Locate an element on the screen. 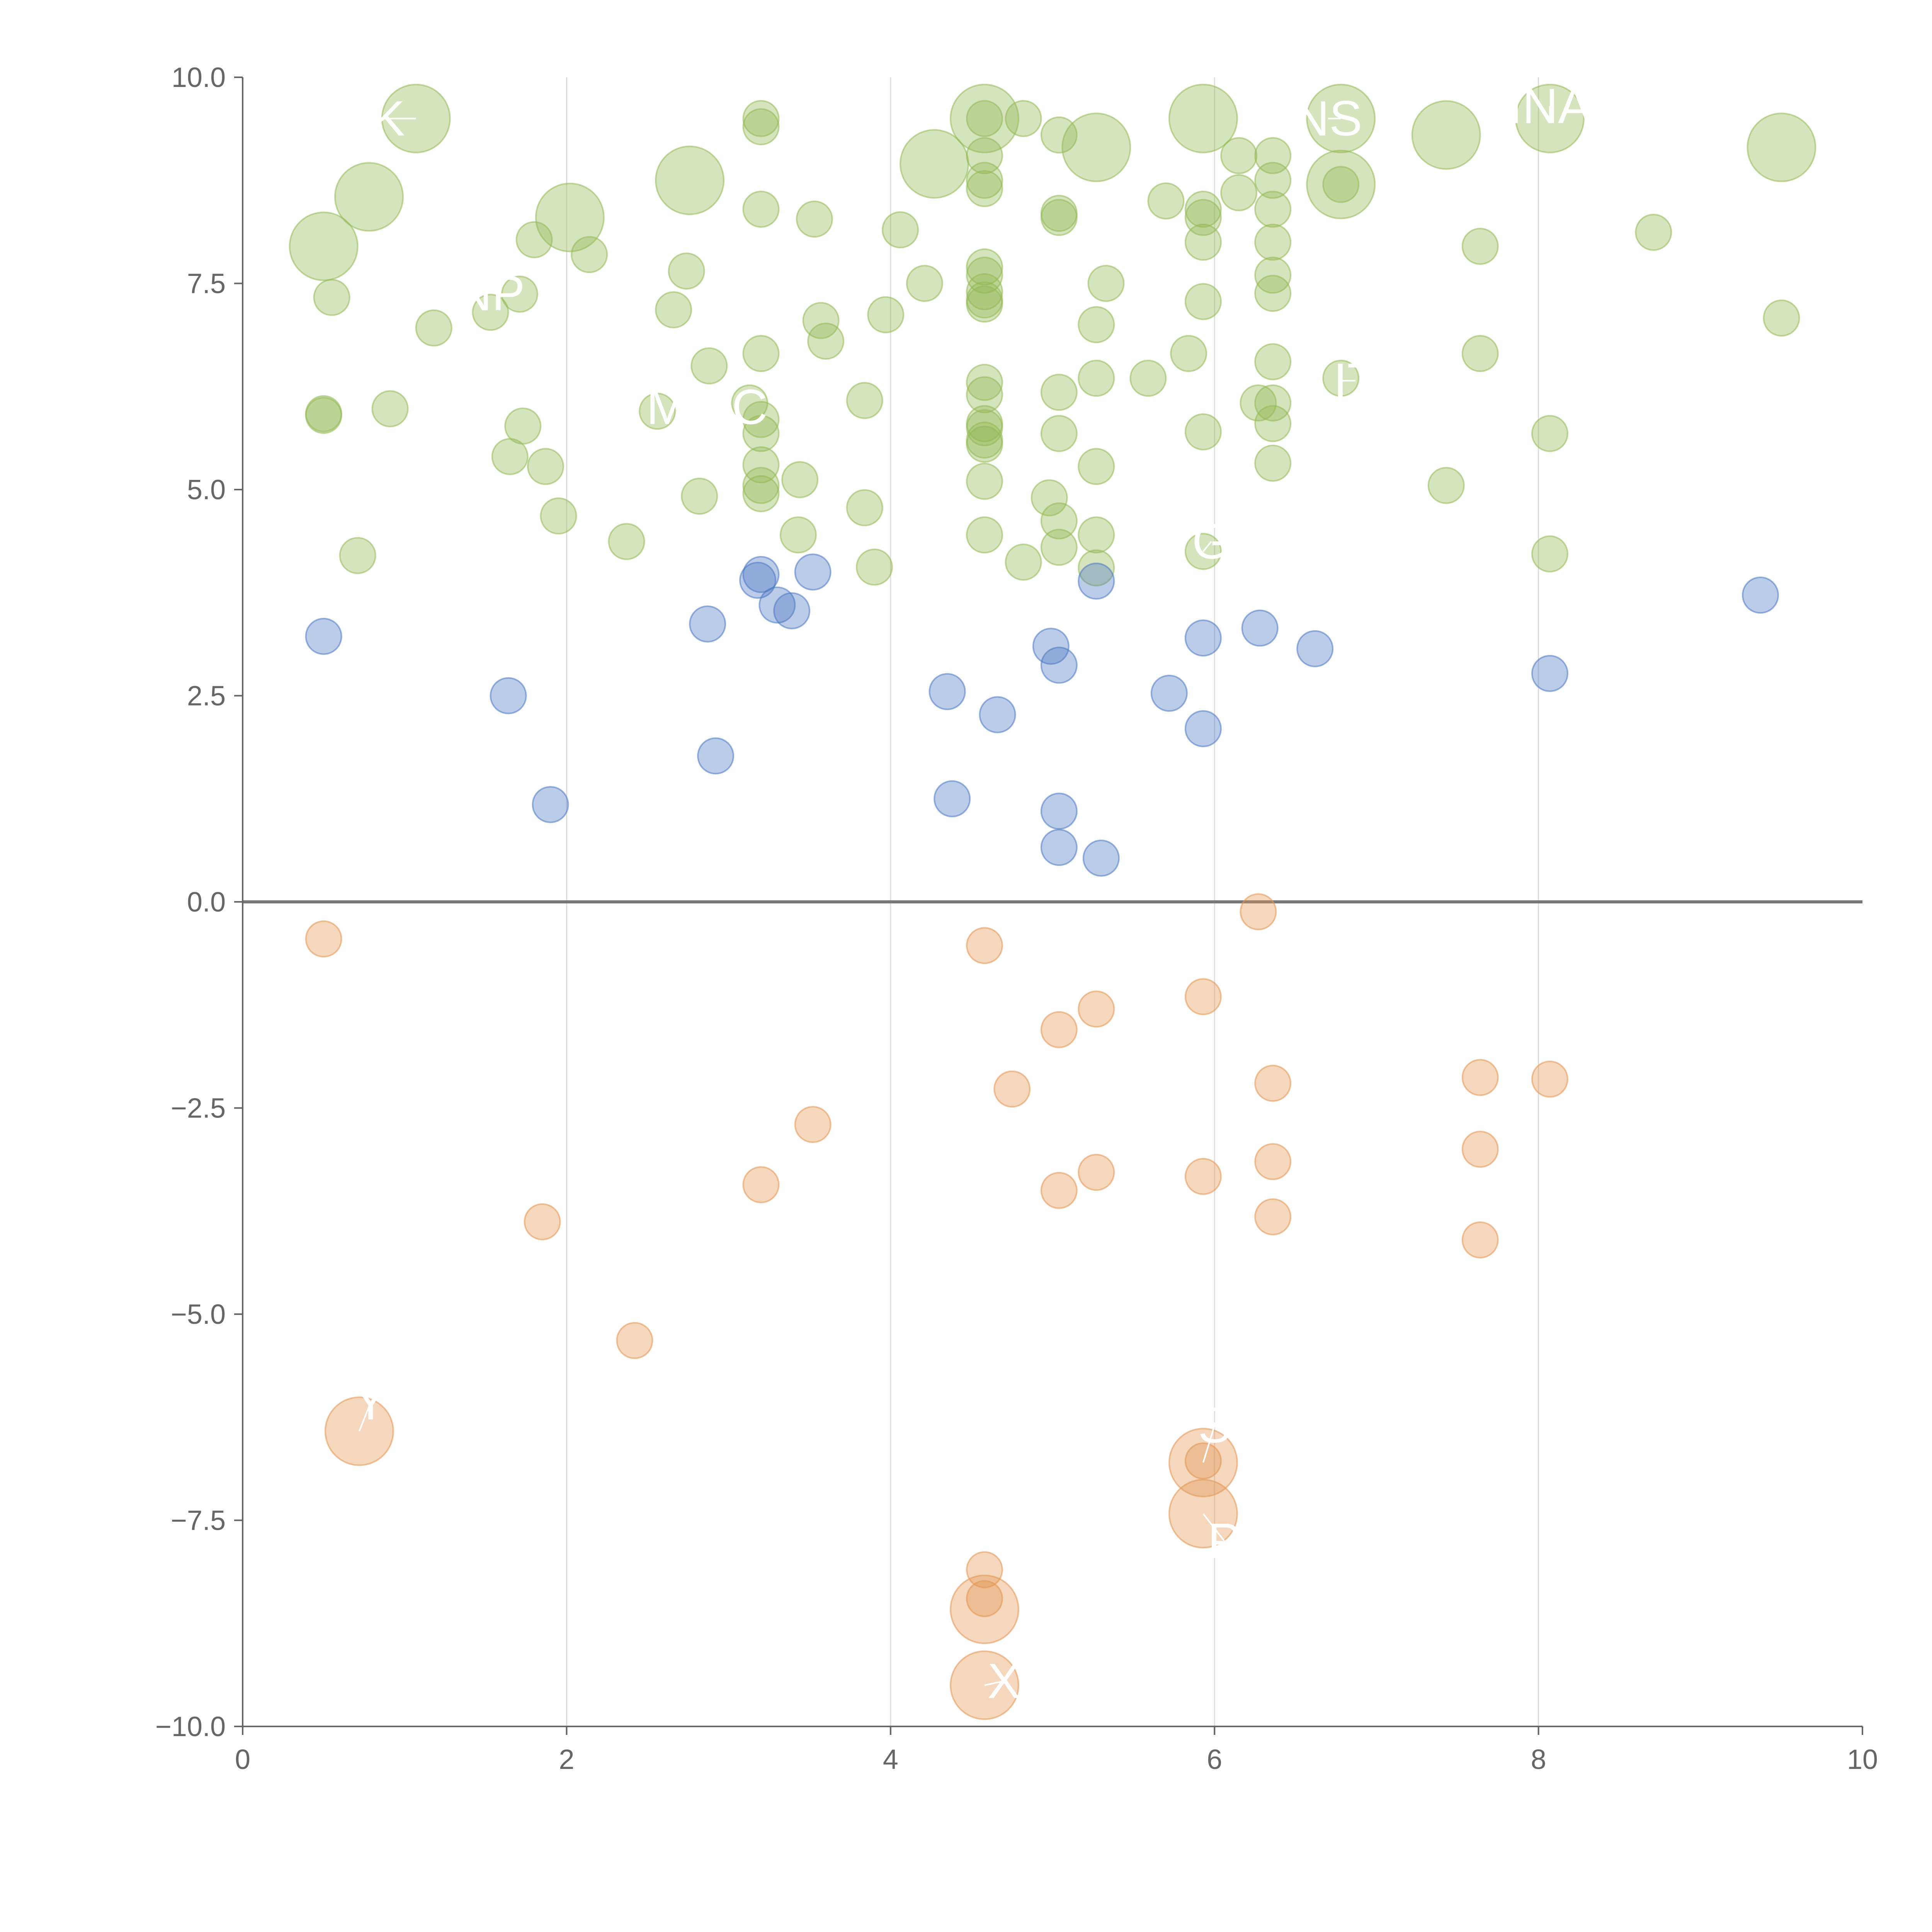  annotation-label-2: INA is located at coordinates (1550, 106).